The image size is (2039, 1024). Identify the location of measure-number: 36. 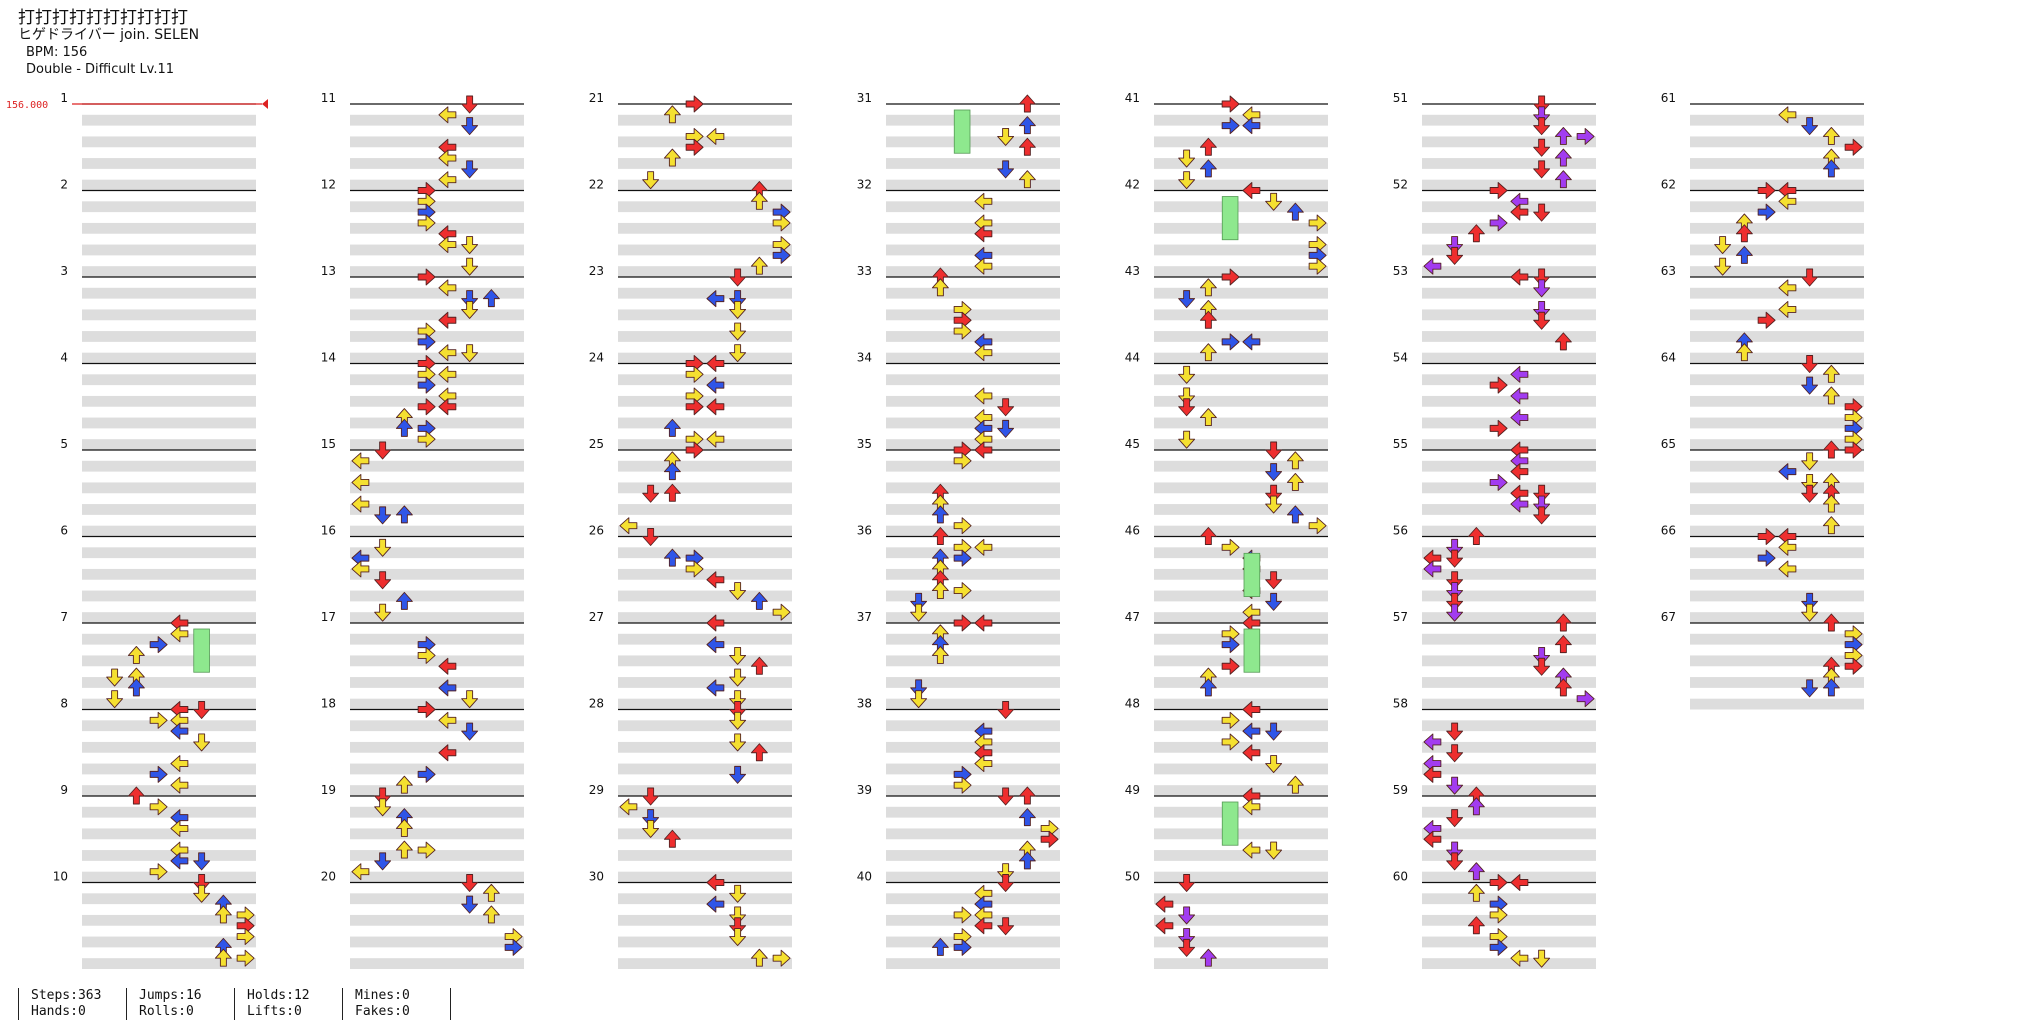
(864, 531).